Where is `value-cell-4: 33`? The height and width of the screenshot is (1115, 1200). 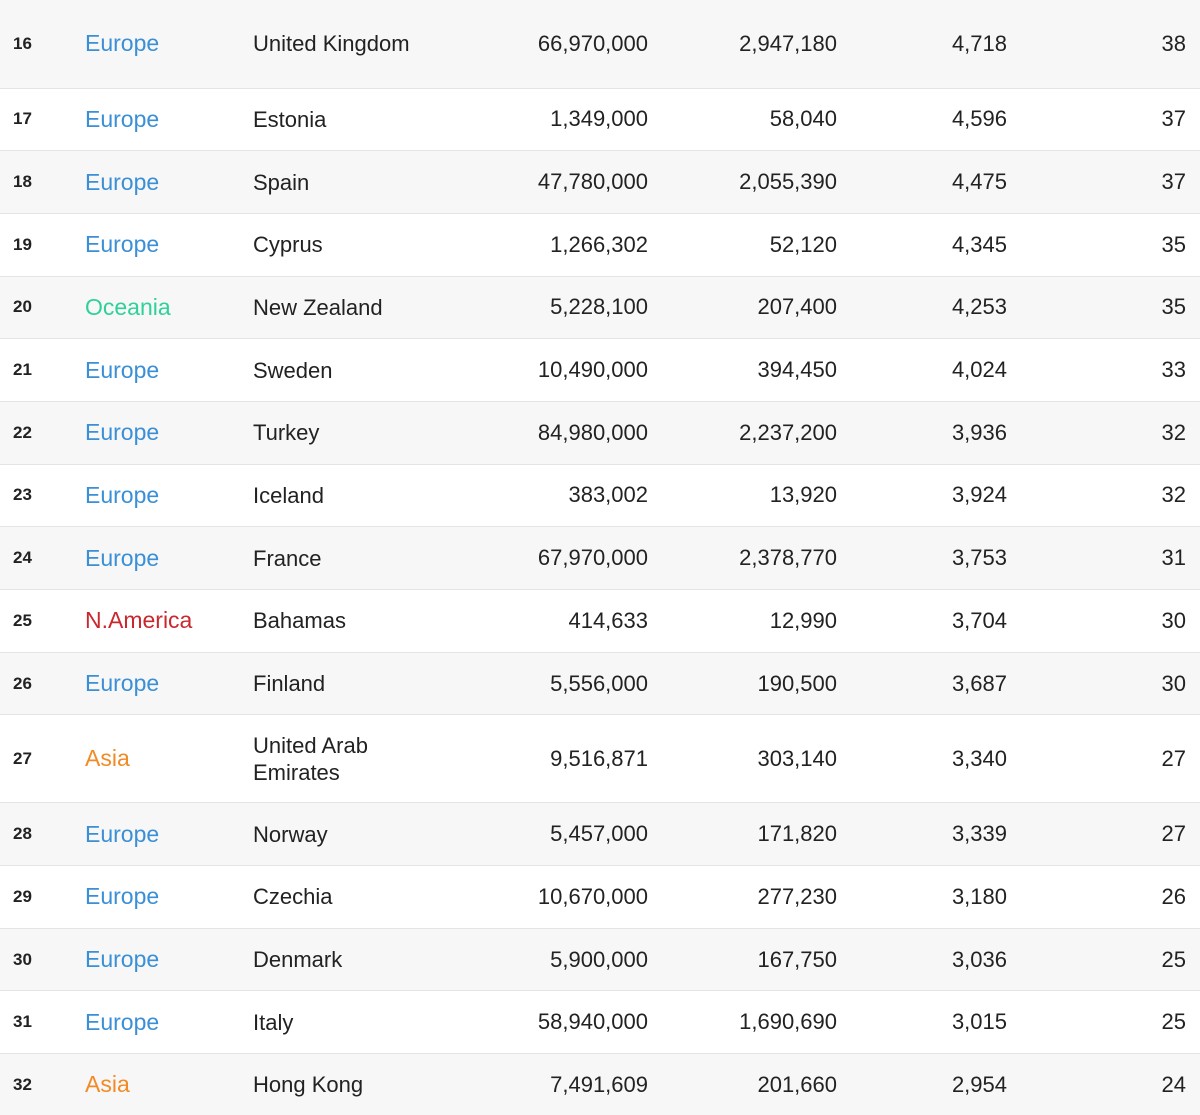
value-cell-4: 33 is located at coordinates (1173, 370).